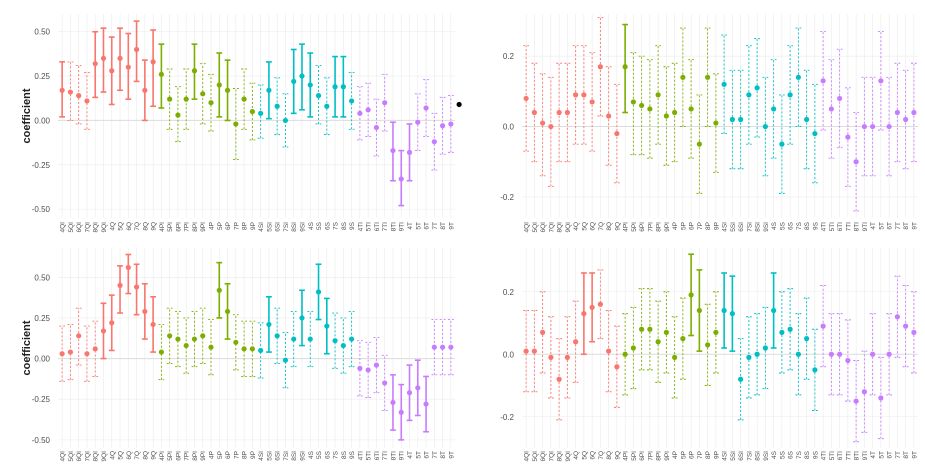 This screenshot has width=925, height=472. What do you see at coordinates (27, 115) in the screenshot?
I see `y-axis-label: coefficient` at bounding box center [27, 115].